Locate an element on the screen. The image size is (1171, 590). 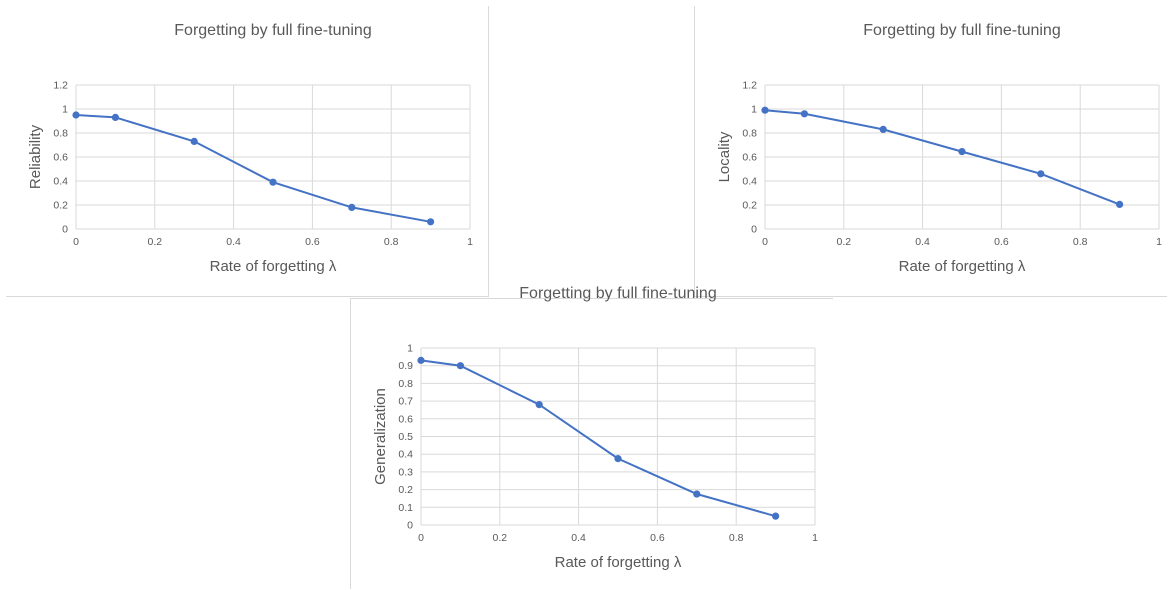
y-tick-label: 0.9 is located at coordinates (405, 366).